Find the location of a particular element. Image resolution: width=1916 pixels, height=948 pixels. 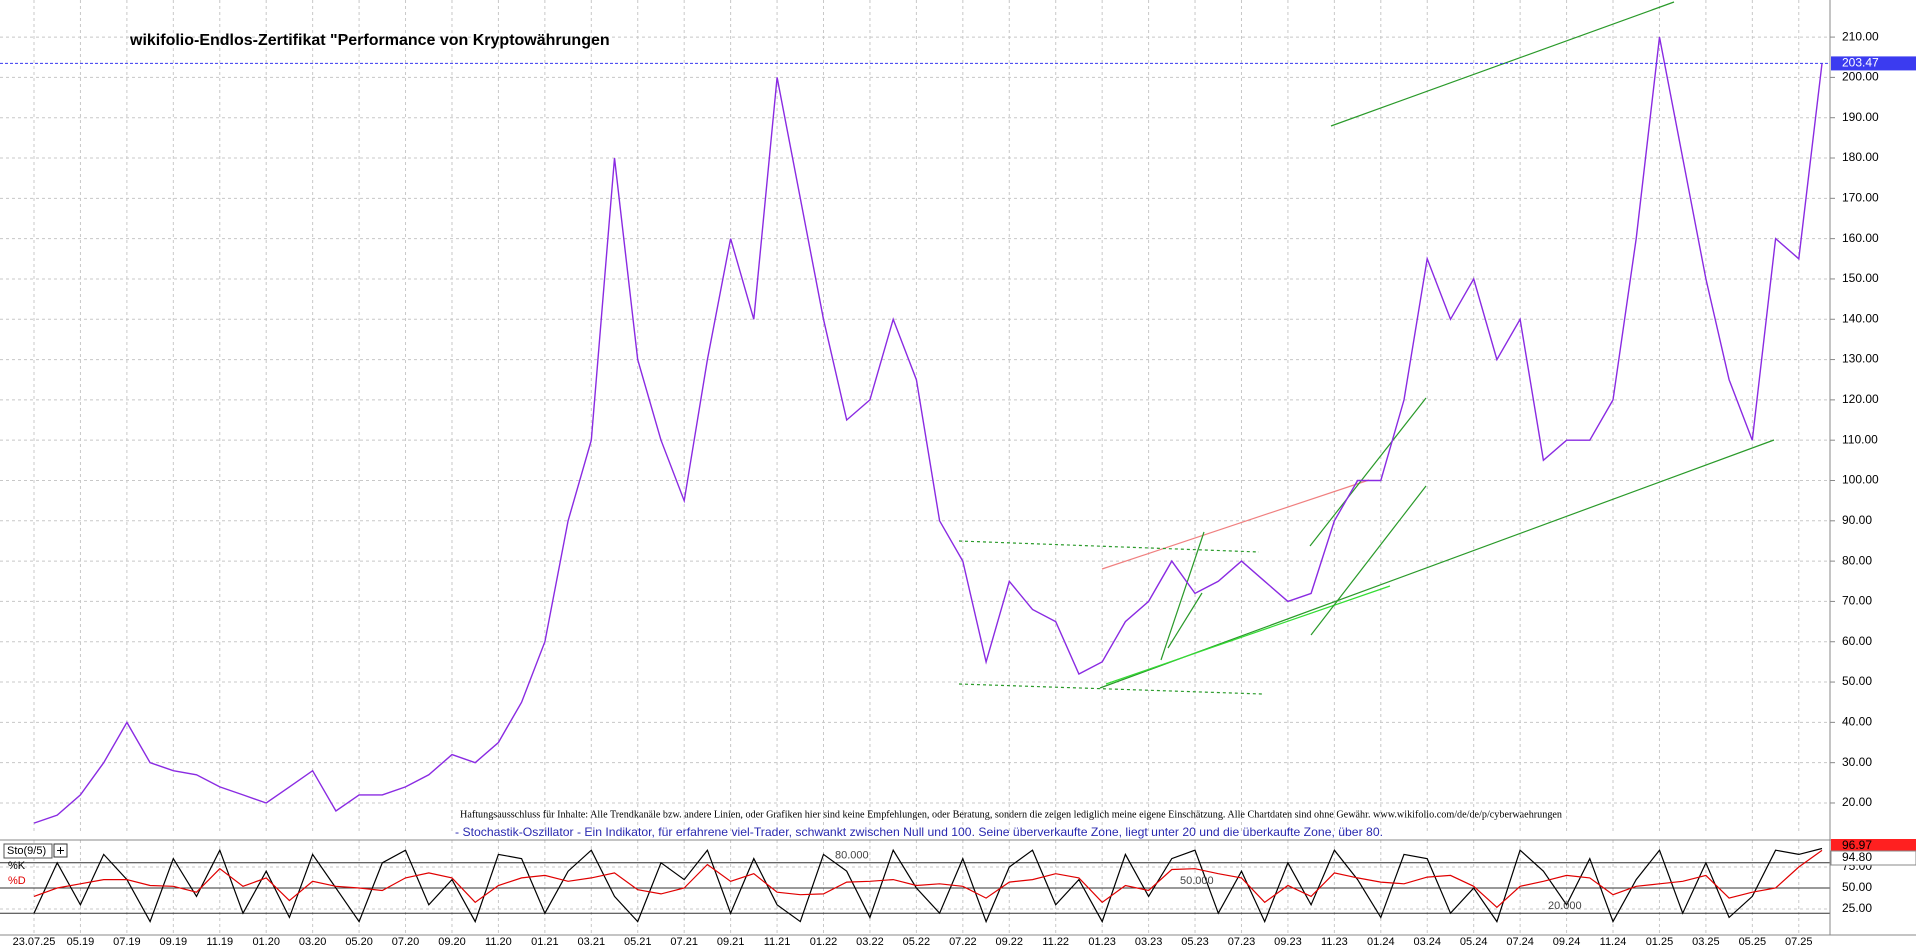

x-tick-label: 03.22 is located at coordinates (870, 942).